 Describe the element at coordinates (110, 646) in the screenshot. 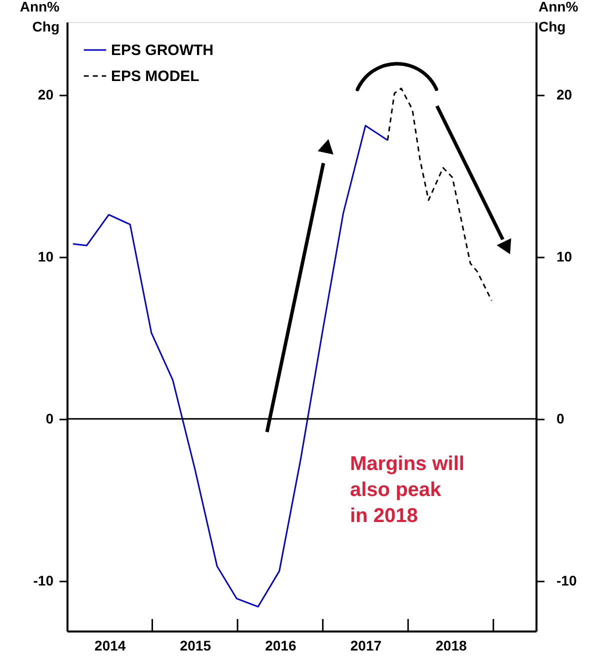

I see `x-tick-label: 2014` at that location.